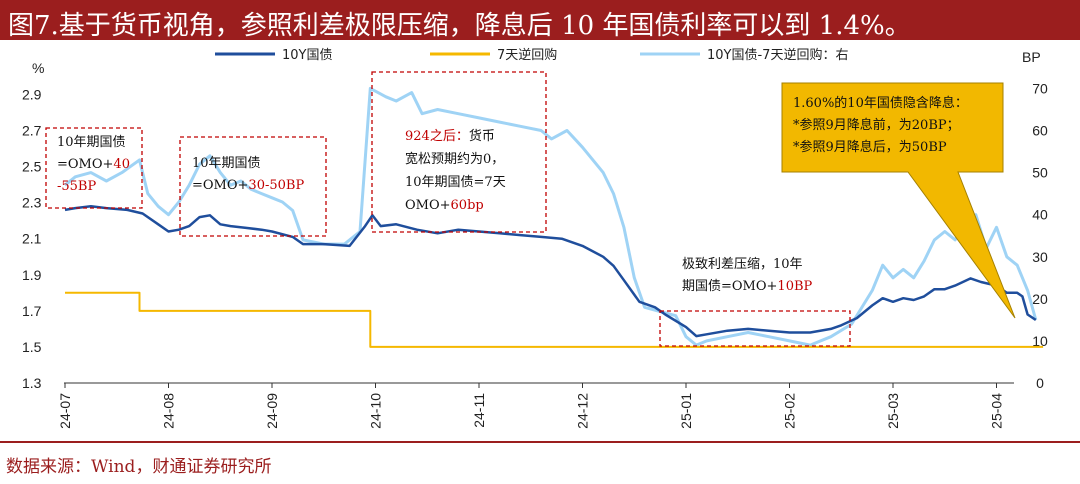 The image size is (1080, 484). What do you see at coordinates (1040, 215) in the screenshot?
I see `right-tick-label: 40` at bounding box center [1040, 215].